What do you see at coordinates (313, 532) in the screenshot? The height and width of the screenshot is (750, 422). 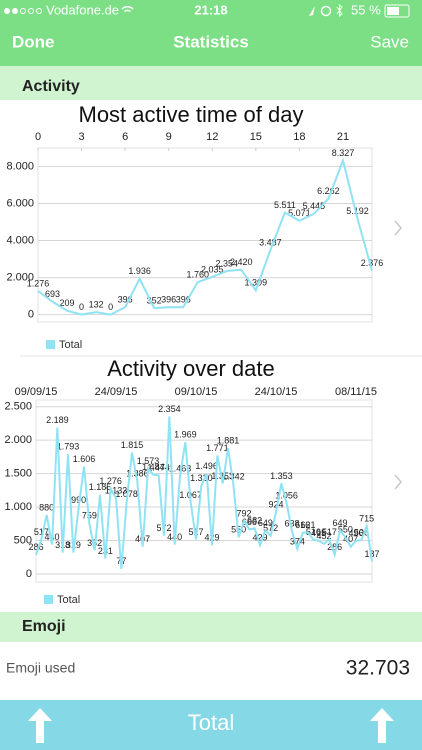 I see `value-label: 516` at bounding box center [313, 532].